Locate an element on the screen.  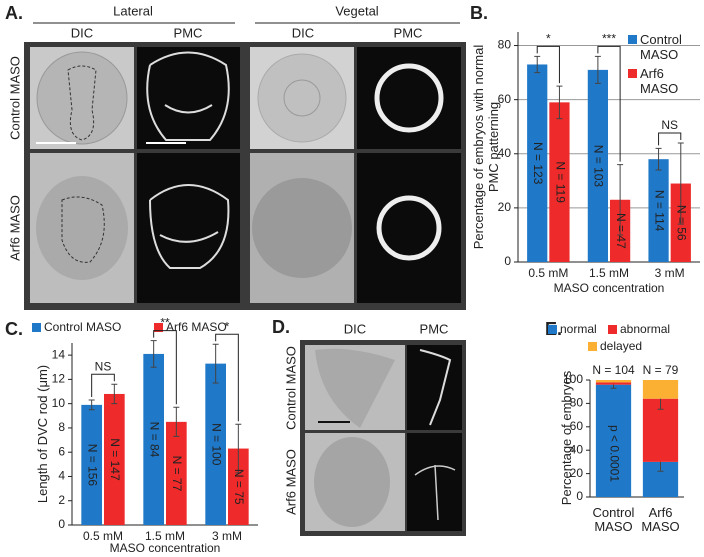
row-label: Control MASO is located at coordinates (290, 388).